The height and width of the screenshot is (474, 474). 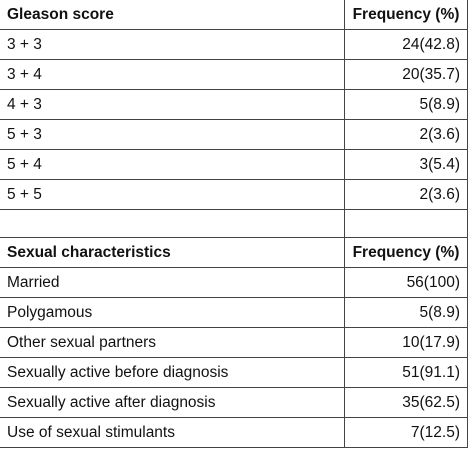 I want to click on gleason-header-row: Gleason score Frequency (%), so click(x=234, y=15).